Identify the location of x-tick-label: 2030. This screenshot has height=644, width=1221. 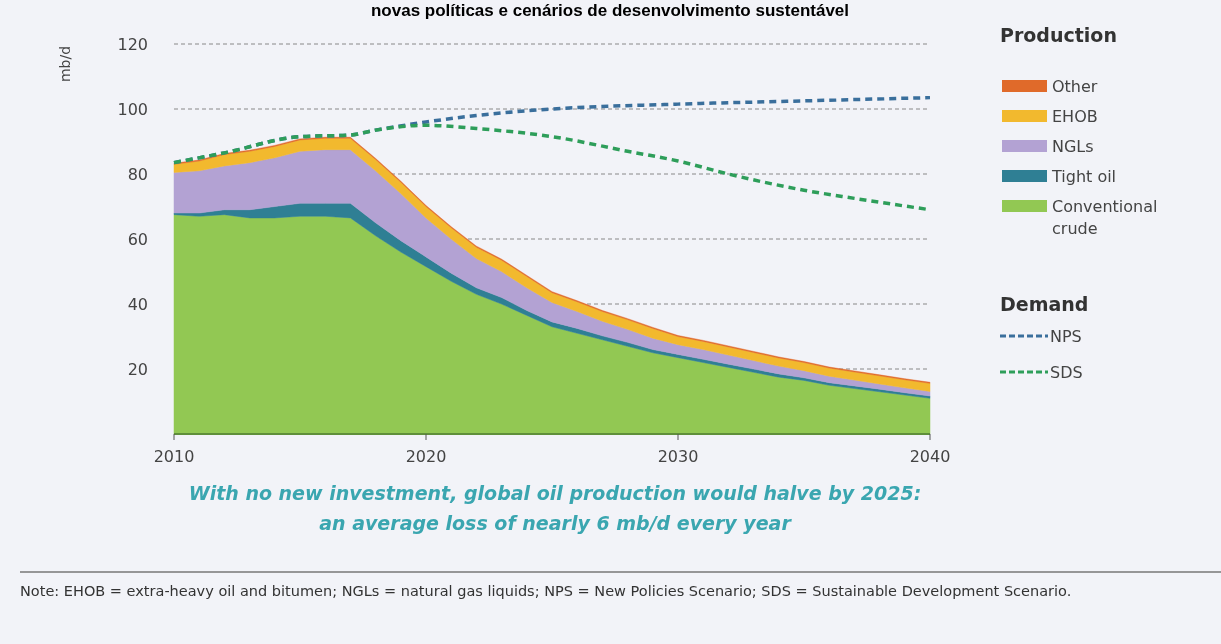
(678, 456).